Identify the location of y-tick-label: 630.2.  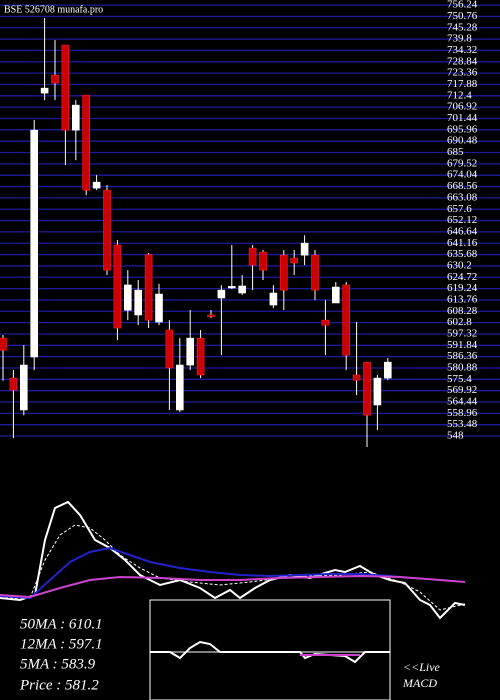
(459, 265).